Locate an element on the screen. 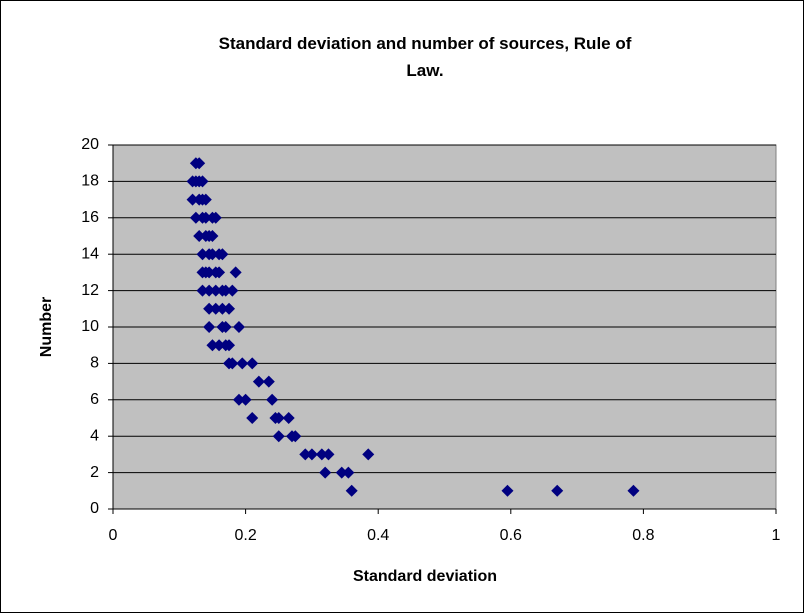 The image size is (804, 613). x-tick-label: 0.6 is located at coordinates (511, 535).